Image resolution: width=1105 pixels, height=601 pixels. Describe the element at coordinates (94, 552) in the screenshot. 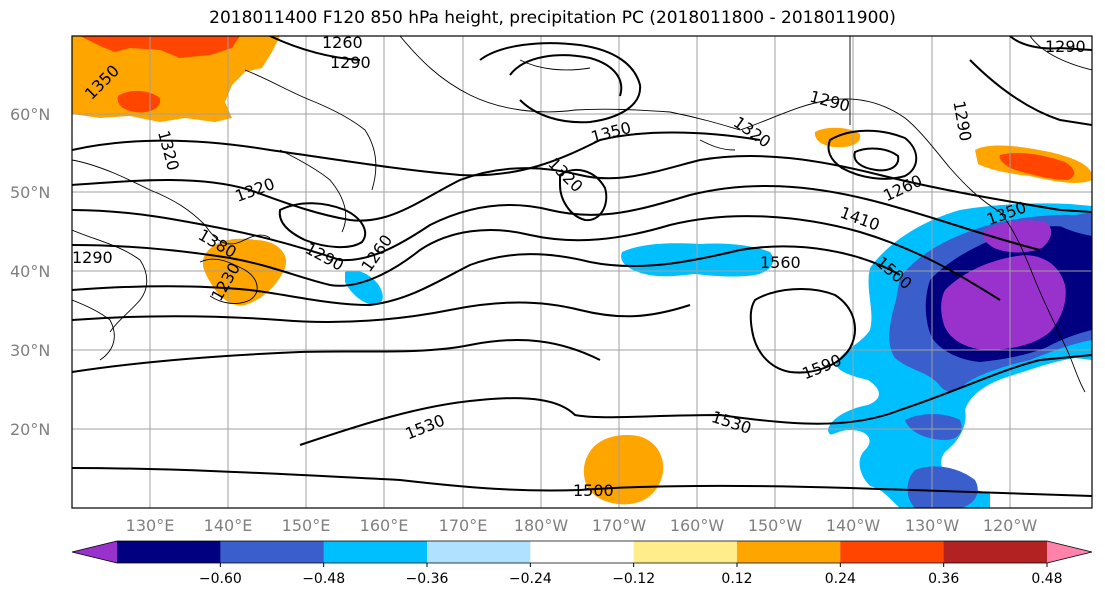

I see `colorbar-extend-low` at that location.